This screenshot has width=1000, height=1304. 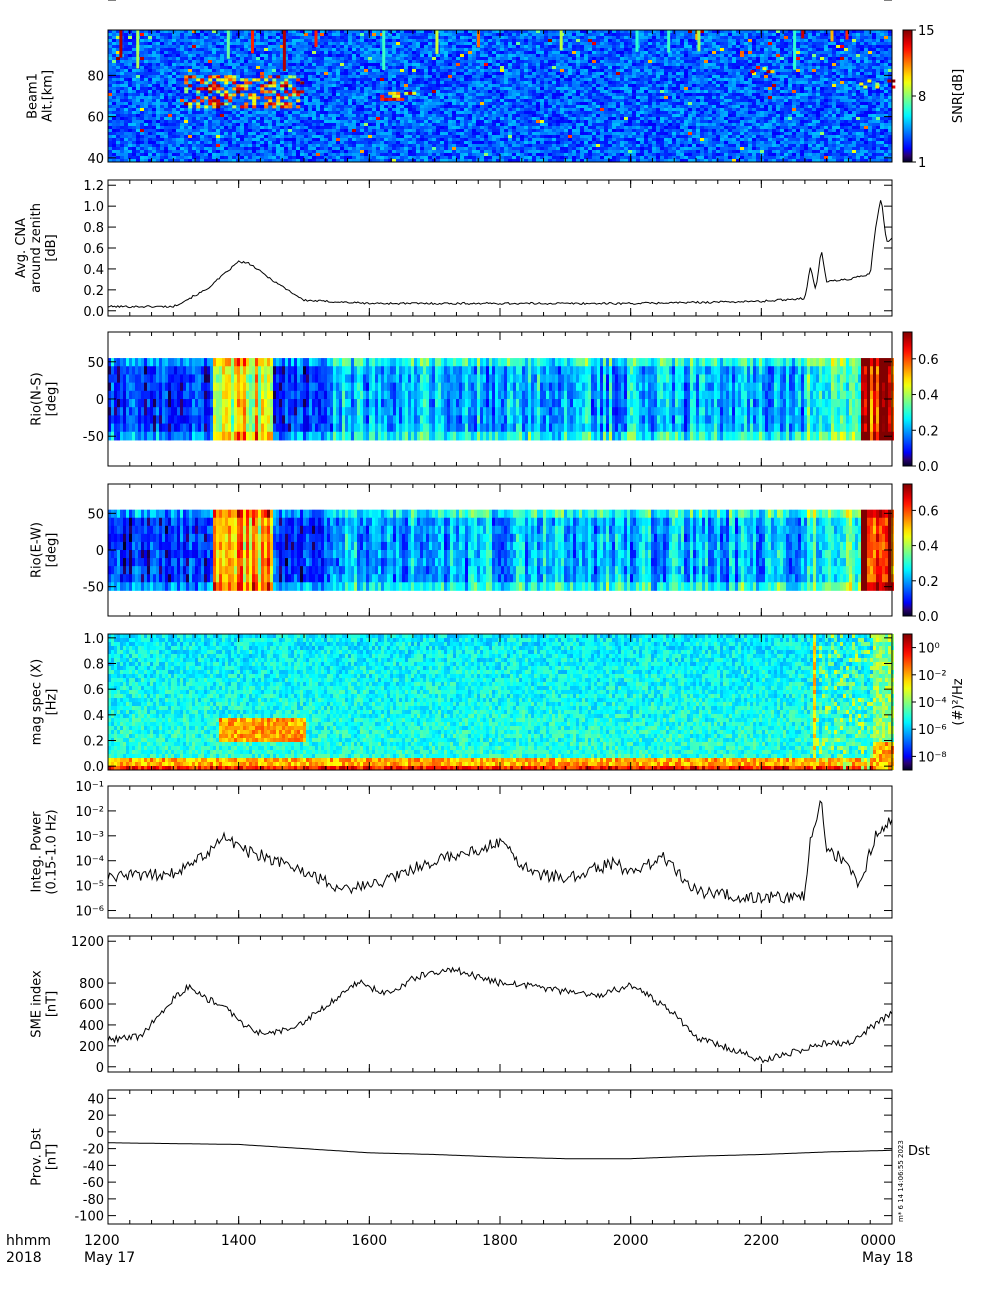 I want to click on panel-6-ytick-label: 10⁻³, so click(x=89, y=837).